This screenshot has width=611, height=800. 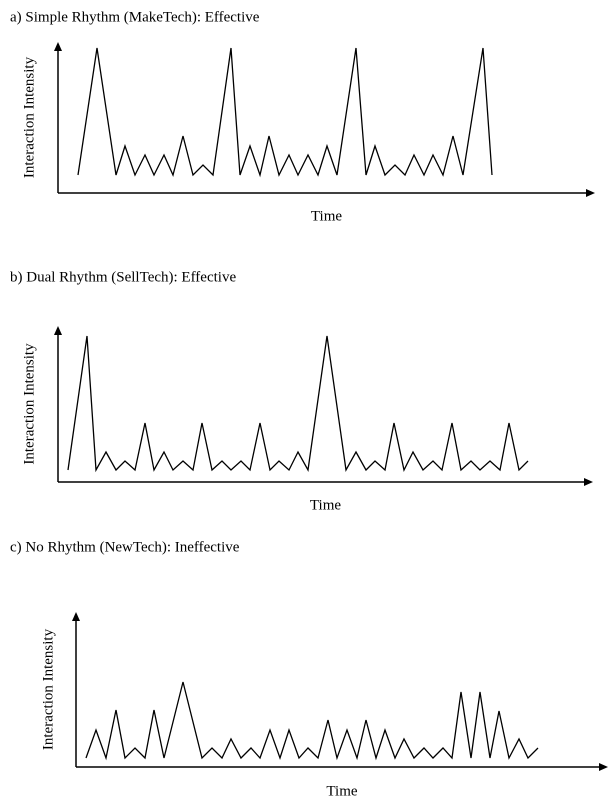 What do you see at coordinates (125, 547) in the screenshot?
I see `chart-title: c) No Rhythm (NewTech): Ineffective` at bounding box center [125, 547].